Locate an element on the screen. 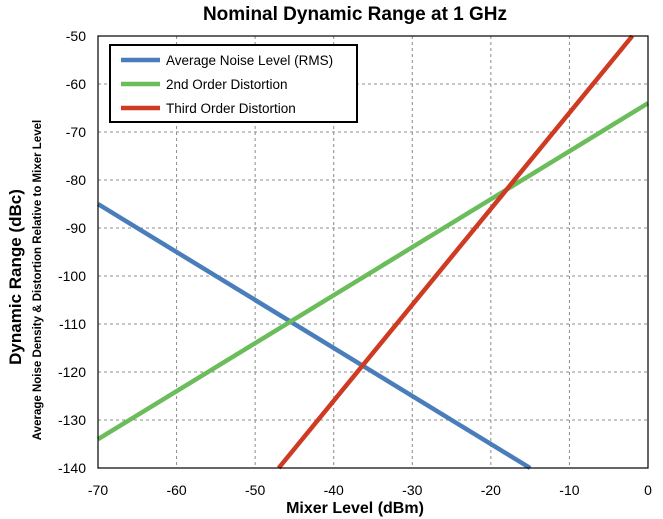 This screenshot has width=663, height=519. y-tick-label: -130 is located at coordinates (72, 420).